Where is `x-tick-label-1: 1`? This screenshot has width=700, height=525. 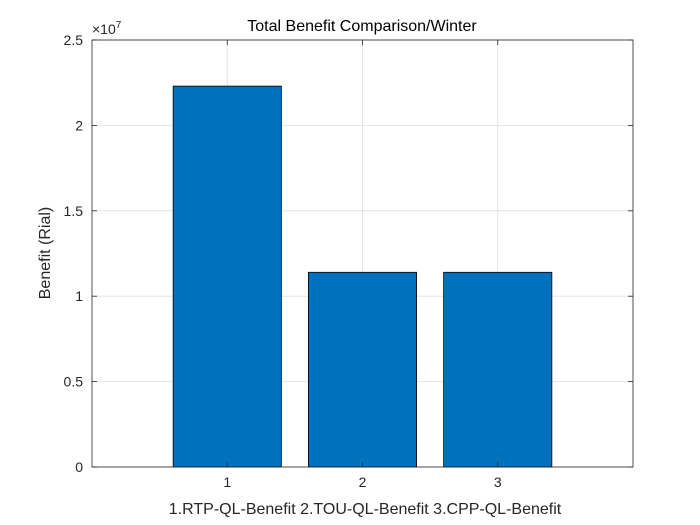 x-tick-label-1: 1 is located at coordinates (227, 482).